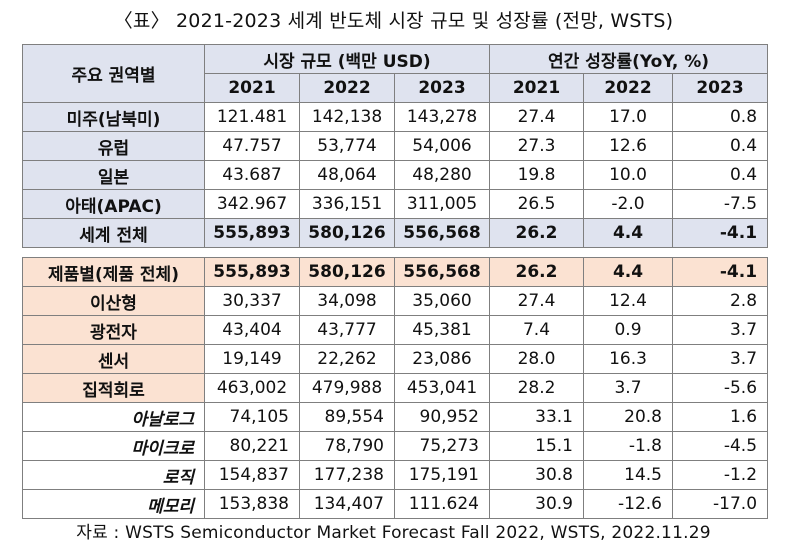  I want to click on market-year-header: 2022, so click(347, 88).